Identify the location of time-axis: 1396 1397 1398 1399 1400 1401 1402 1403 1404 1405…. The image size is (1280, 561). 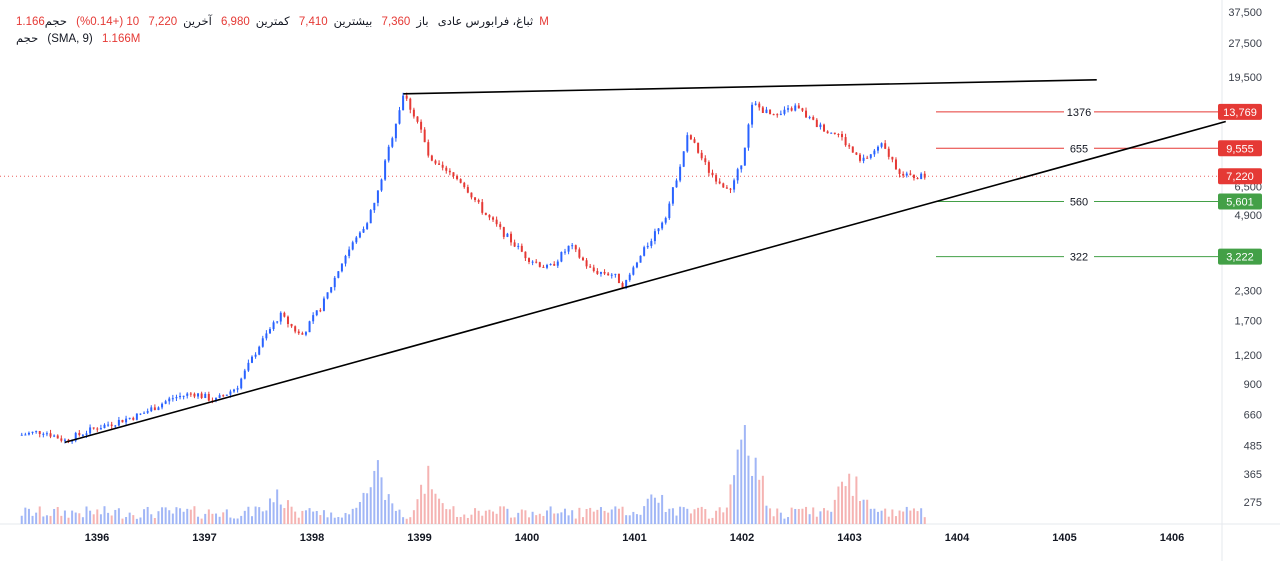
(634, 538).